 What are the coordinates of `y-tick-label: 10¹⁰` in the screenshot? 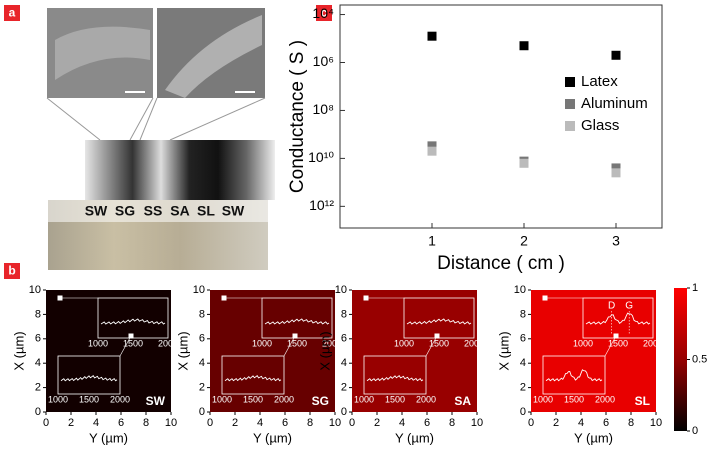 It's located at (321, 157).